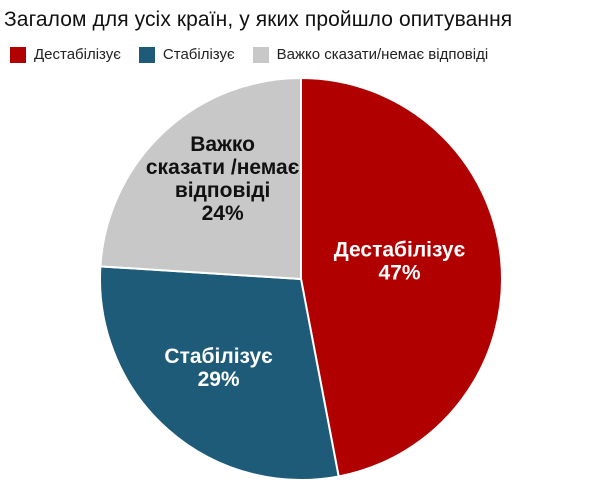 The image size is (592, 488). What do you see at coordinates (400, 249) in the screenshot?
I see `slice-label-destabilizes-line: Дестабілізує` at bounding box center [400, 249].